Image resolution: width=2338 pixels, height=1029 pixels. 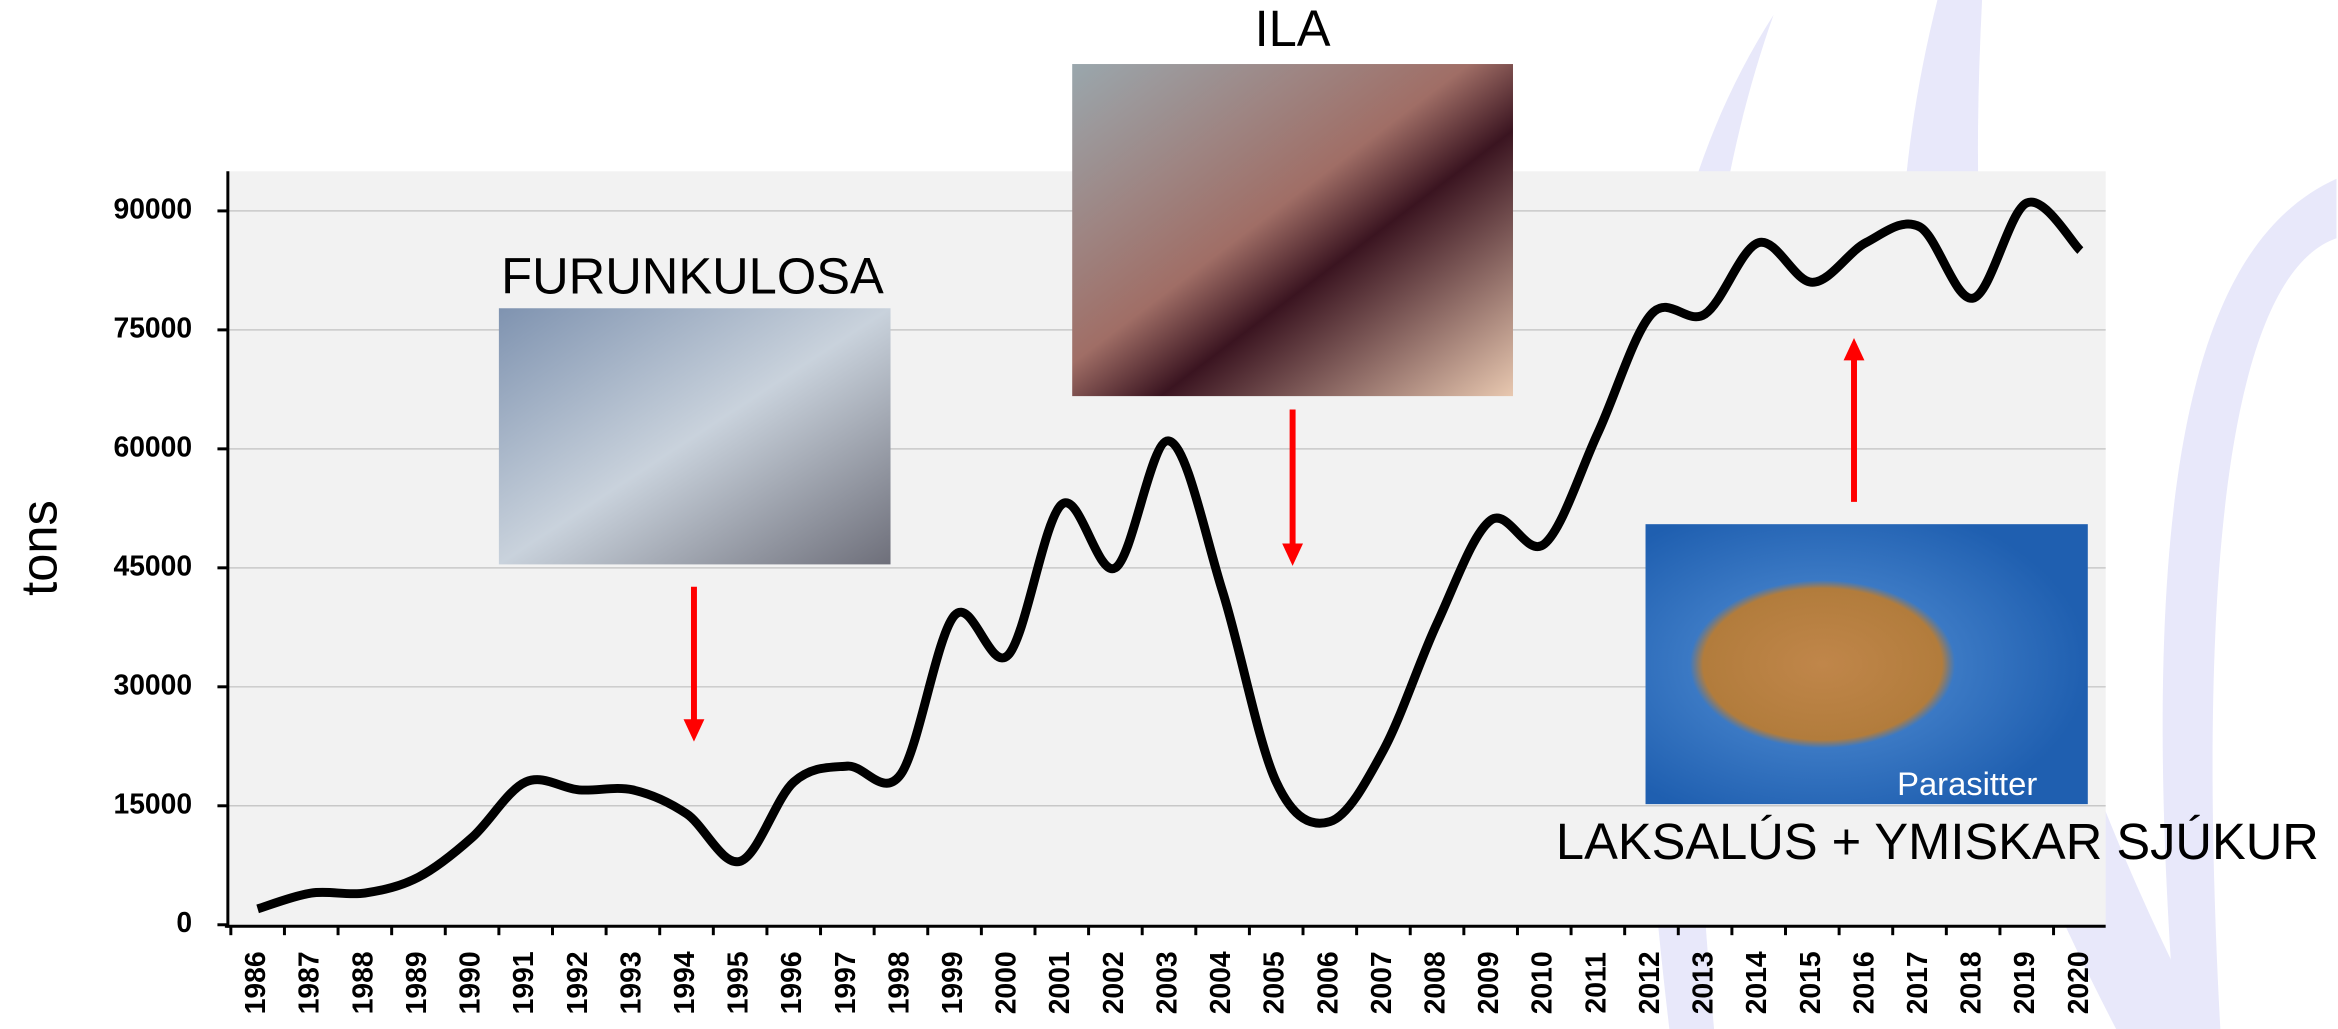 I want to click on y-tick-label: 60000, so click(x=152, y=446).